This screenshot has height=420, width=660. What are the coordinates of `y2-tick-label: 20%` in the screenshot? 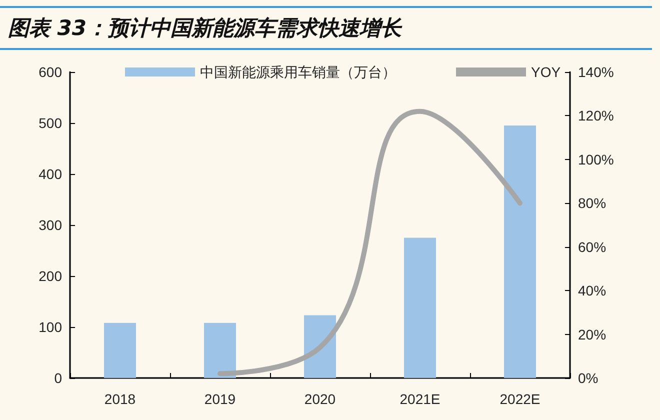 It's located at (592, 334).